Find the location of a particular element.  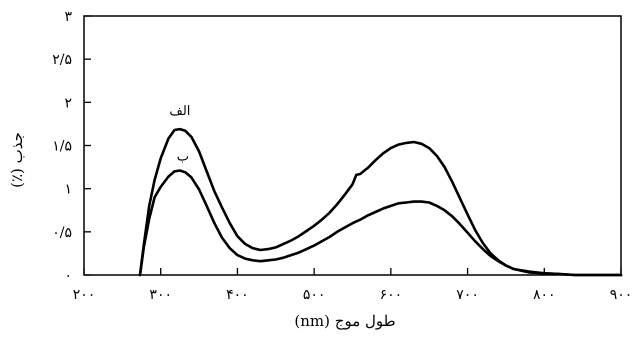

y-axis: ۰ ۰/۵ ۱ ۱/۵ ۲ ۲/۵ ۳ is located at coordinates (71, 146).